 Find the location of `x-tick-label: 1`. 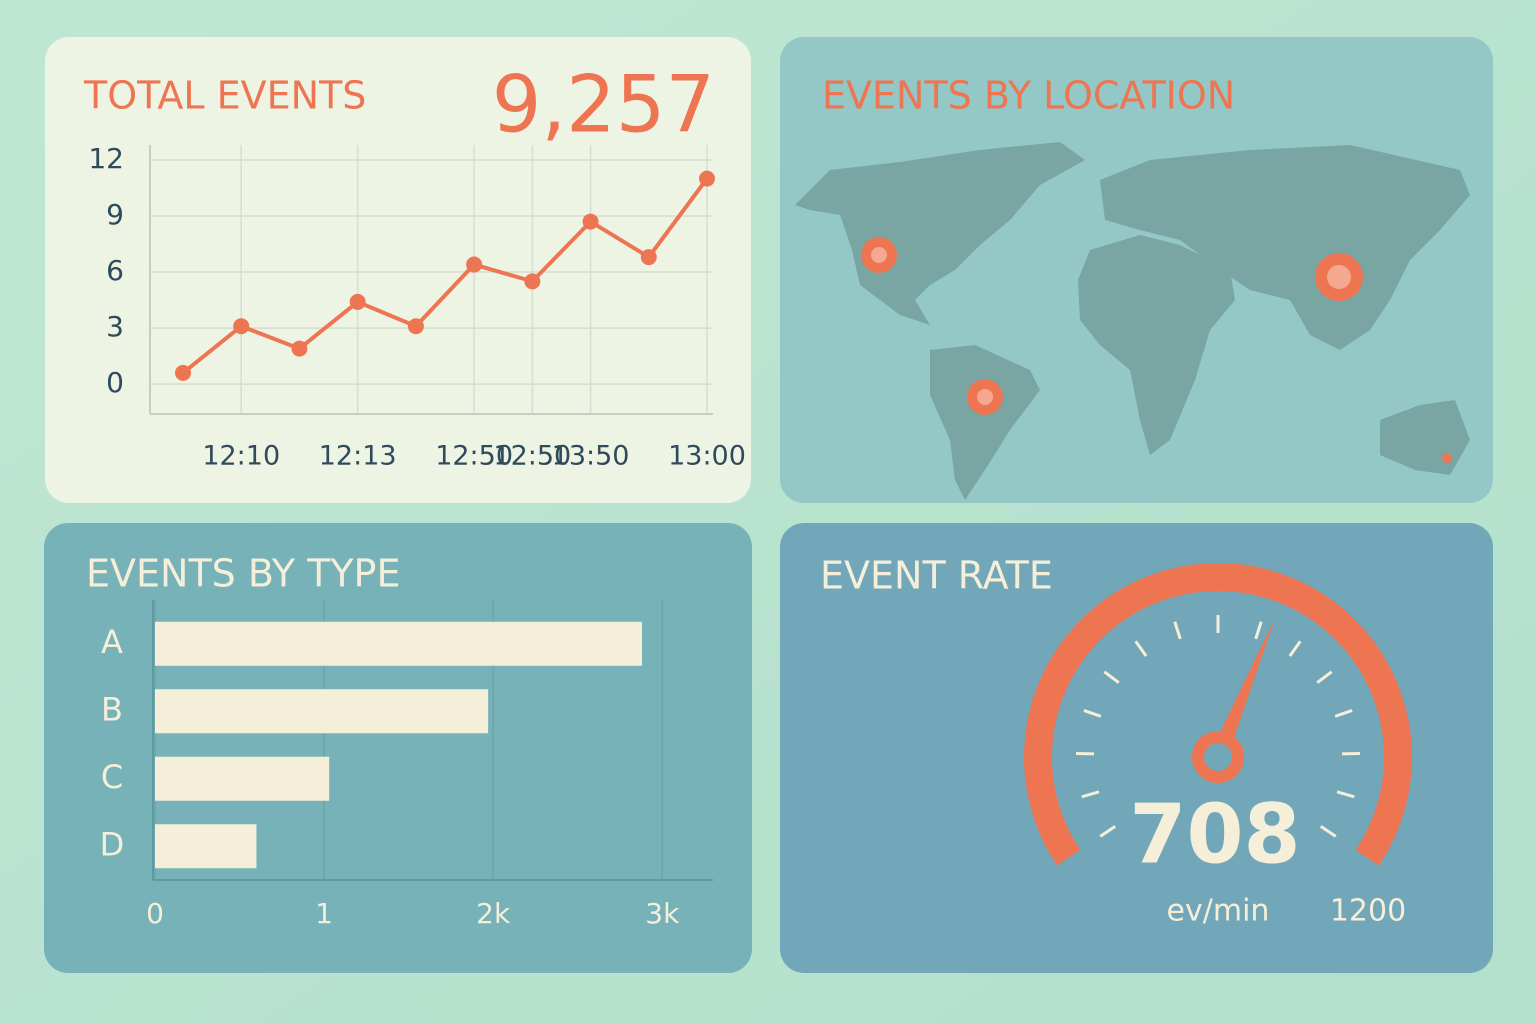

x-tick-label: 1 is located at coordinates (324, 913).